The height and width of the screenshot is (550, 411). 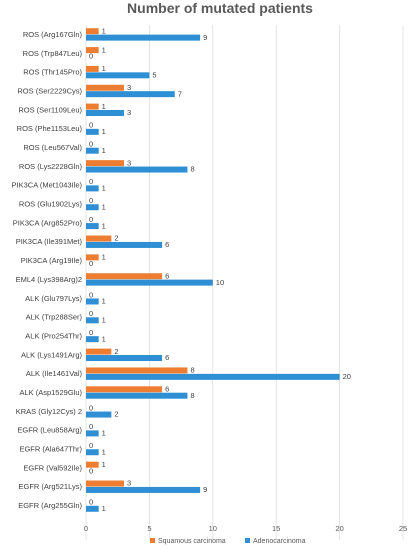 What do you see at coordinates (54, 317) in the screenshot?
I see `category-label: ALK (Trp288Ser)` at bounding box center [54, 317].